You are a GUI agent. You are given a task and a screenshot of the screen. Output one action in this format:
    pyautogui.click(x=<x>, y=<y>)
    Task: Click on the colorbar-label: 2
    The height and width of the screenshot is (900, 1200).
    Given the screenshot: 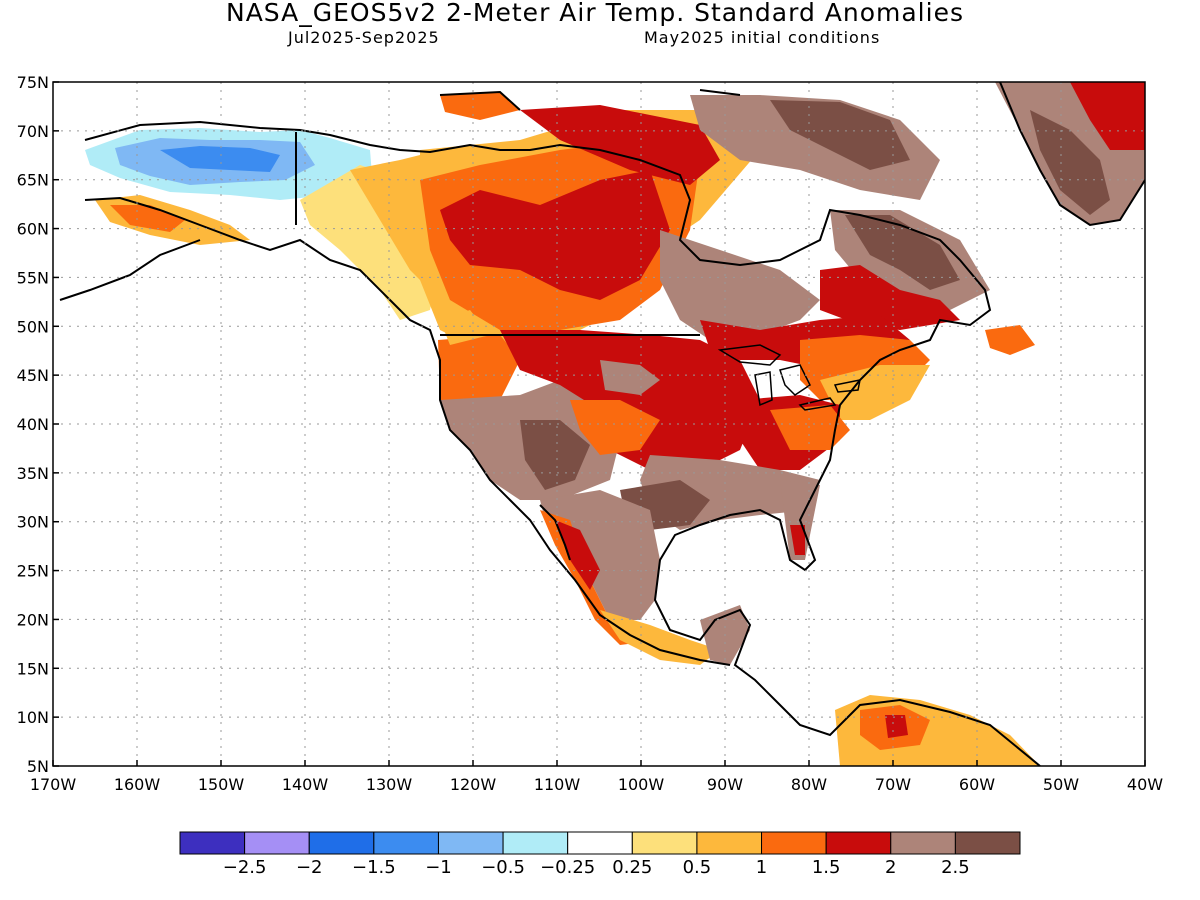 What is the action you would take?
    pyautogui.click(x=890, y=867)
    